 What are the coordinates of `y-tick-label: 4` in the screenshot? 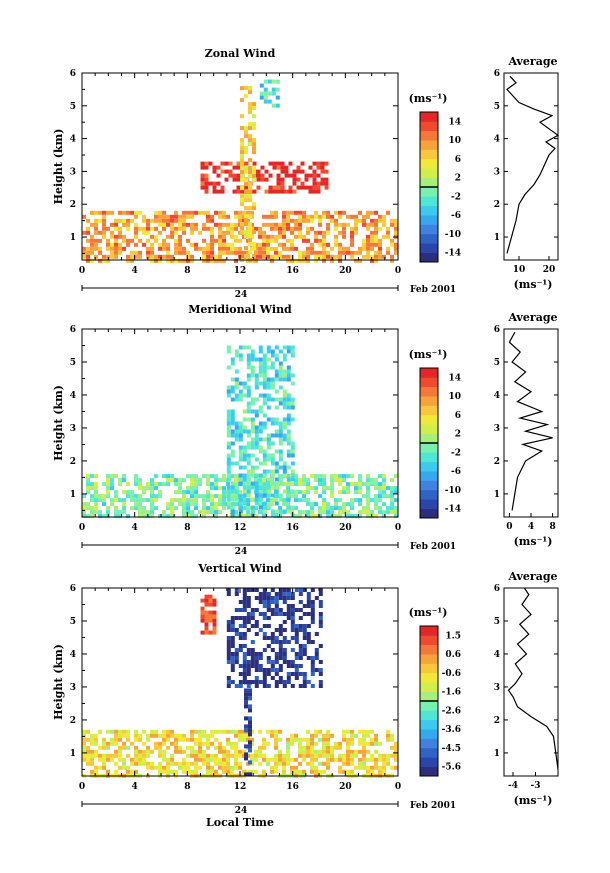 It's located at (73, 396).